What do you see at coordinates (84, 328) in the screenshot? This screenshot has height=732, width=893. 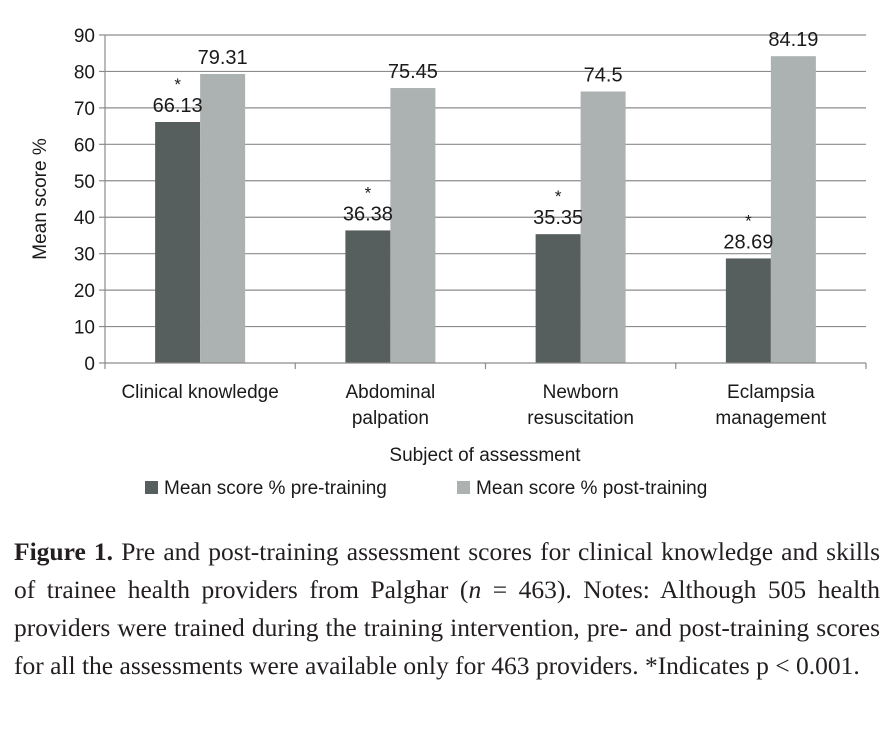 I see `y-tick-label-10: 10` at bounding box center [84, 328].